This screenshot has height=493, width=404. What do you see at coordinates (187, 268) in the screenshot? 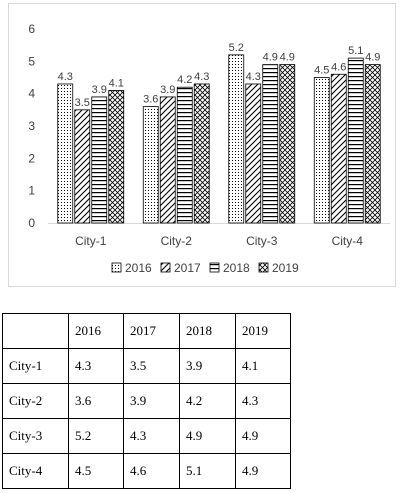
I see `legend-label: 2017` at bounding box center [187, 268].